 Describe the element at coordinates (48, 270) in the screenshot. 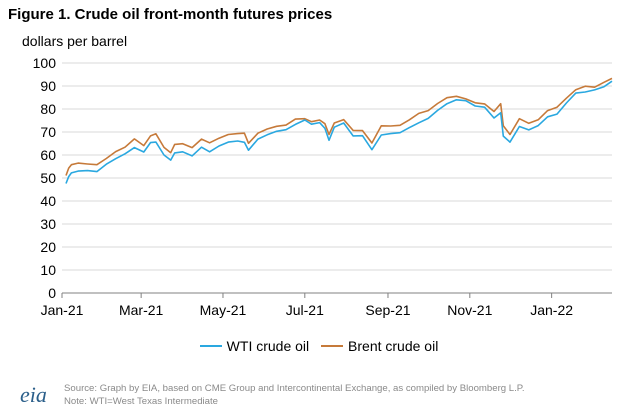

I see `y-tick-label-10: 10` at that location.